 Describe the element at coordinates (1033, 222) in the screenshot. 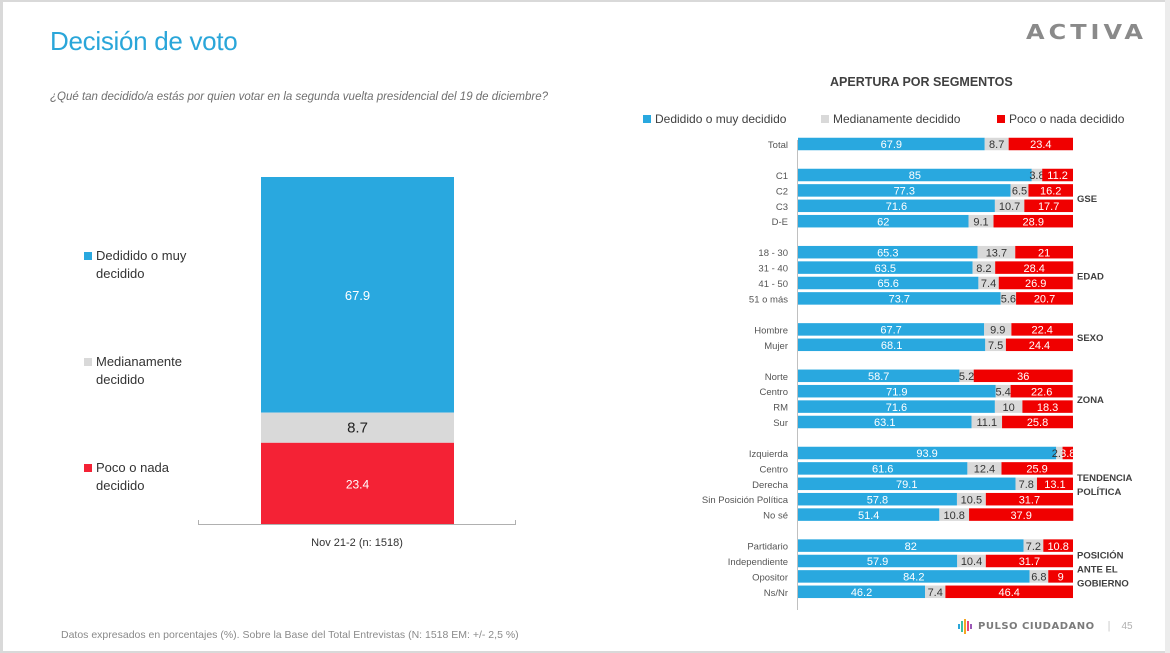

I see `bar-value-label: 28.9` at that location.